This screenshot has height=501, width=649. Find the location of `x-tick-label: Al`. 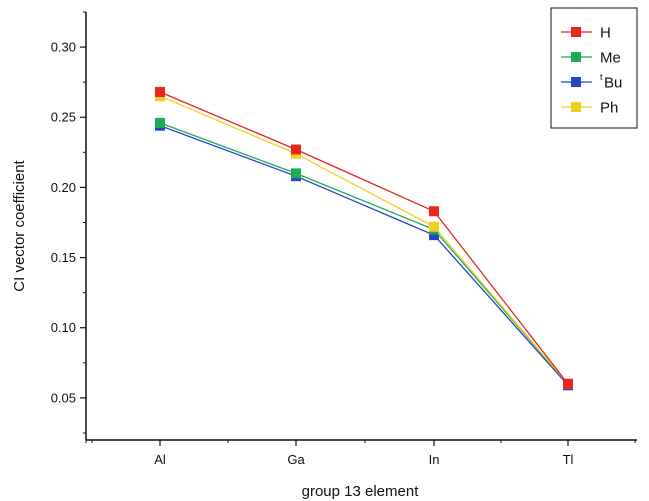

x-tick-label: Al is located at coordinates (160, 459).